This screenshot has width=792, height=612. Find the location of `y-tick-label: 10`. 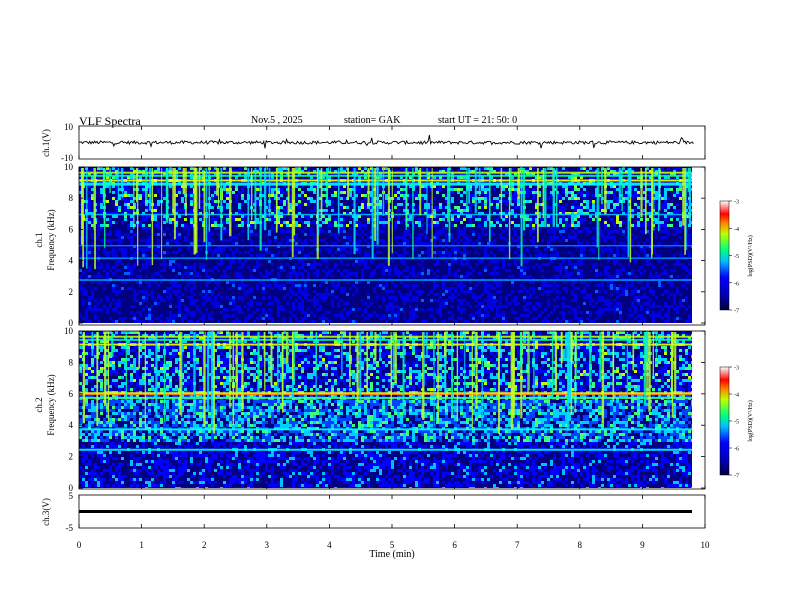

y-tick-label: 10 is located at coordinates (69, 331).